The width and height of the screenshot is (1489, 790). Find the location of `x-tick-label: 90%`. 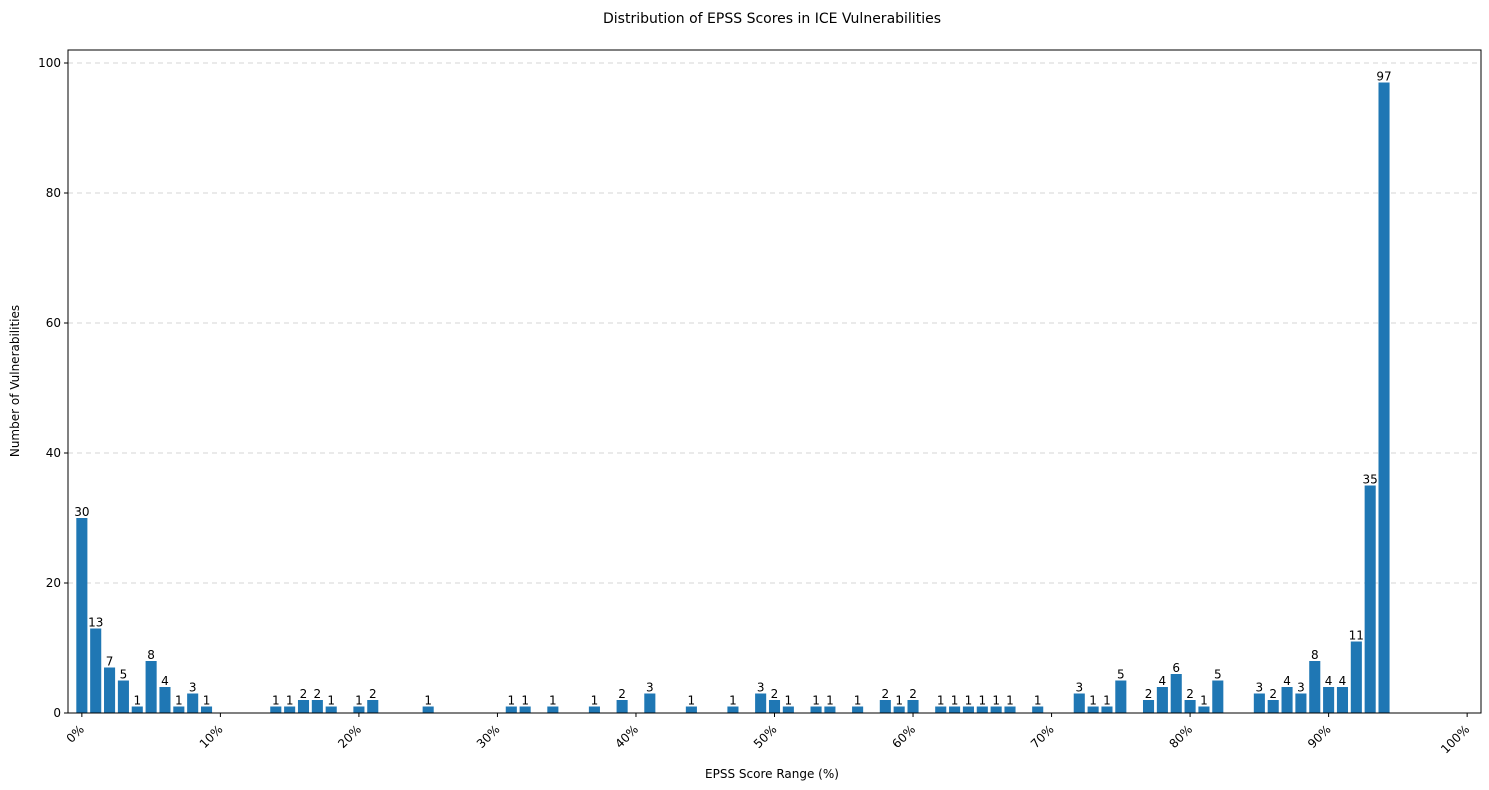

x-tick-label: 90% is located at coordinates (1319, 736).